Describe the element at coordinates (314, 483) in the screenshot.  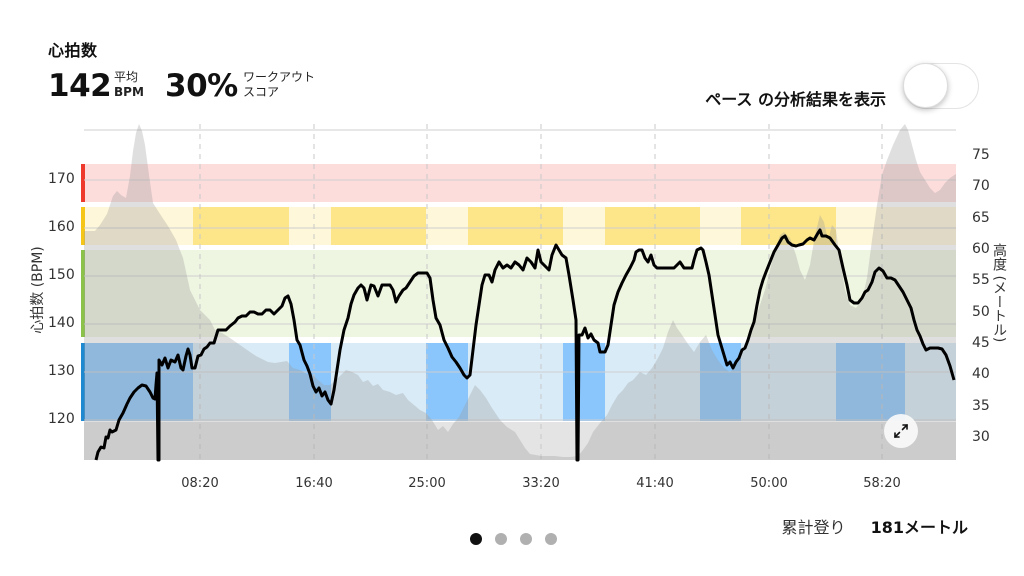
I see `x-tick: 16:40` at that location.